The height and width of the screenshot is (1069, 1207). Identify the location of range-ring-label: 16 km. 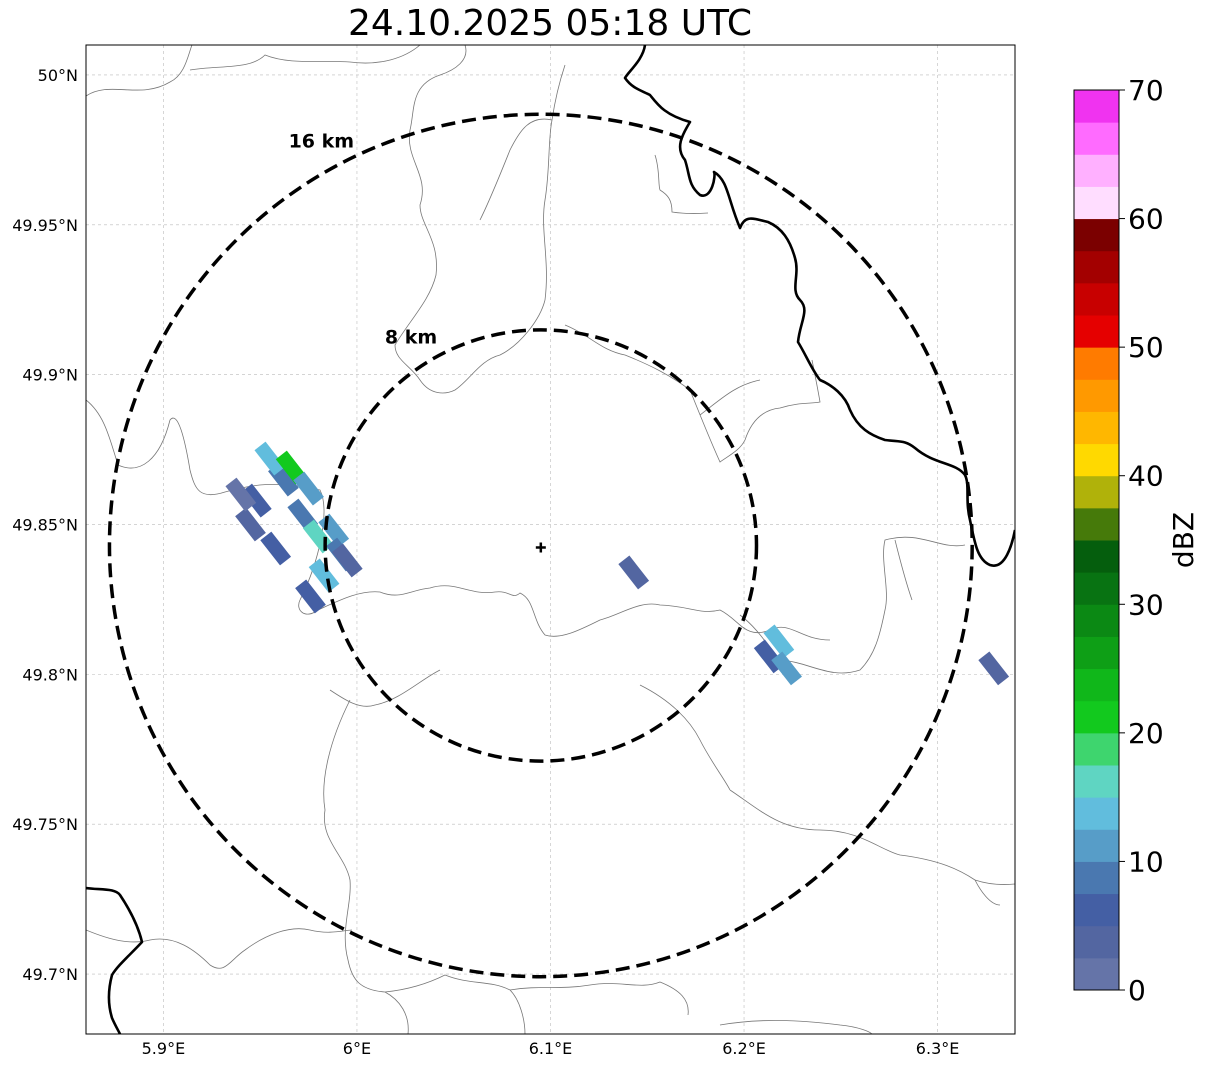
(322, 141).